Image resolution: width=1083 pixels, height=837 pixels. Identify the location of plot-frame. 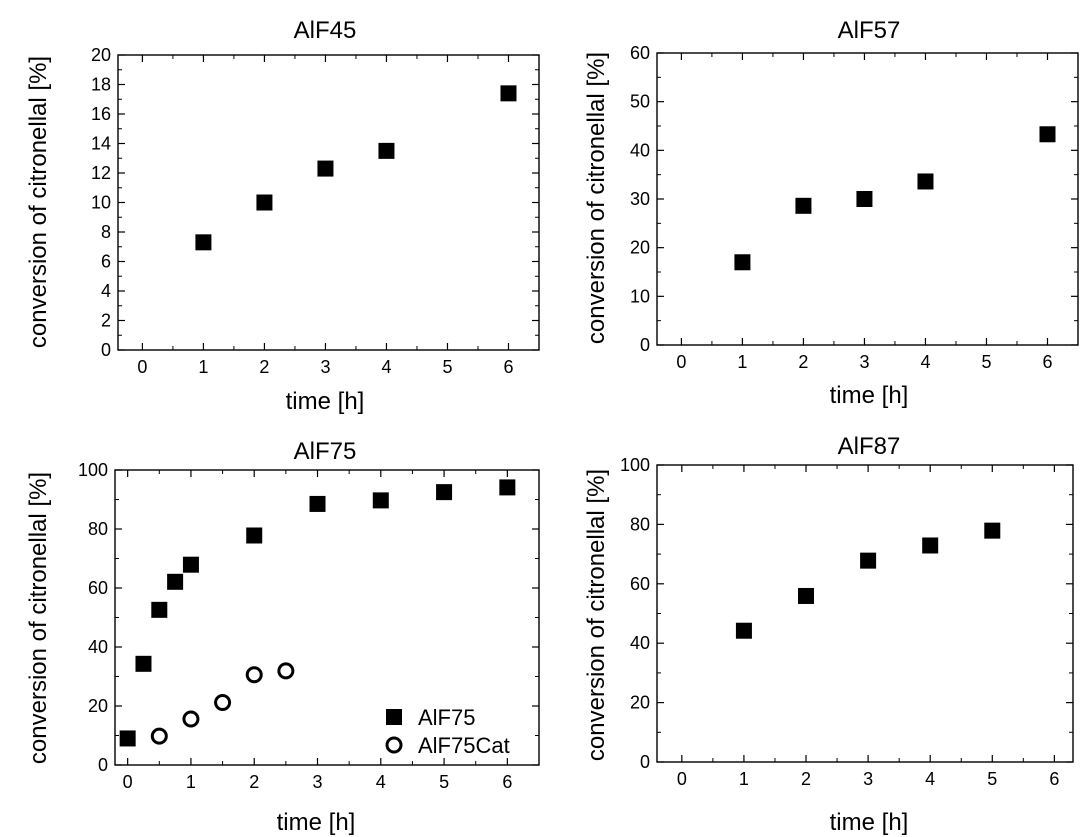
(328, 202).